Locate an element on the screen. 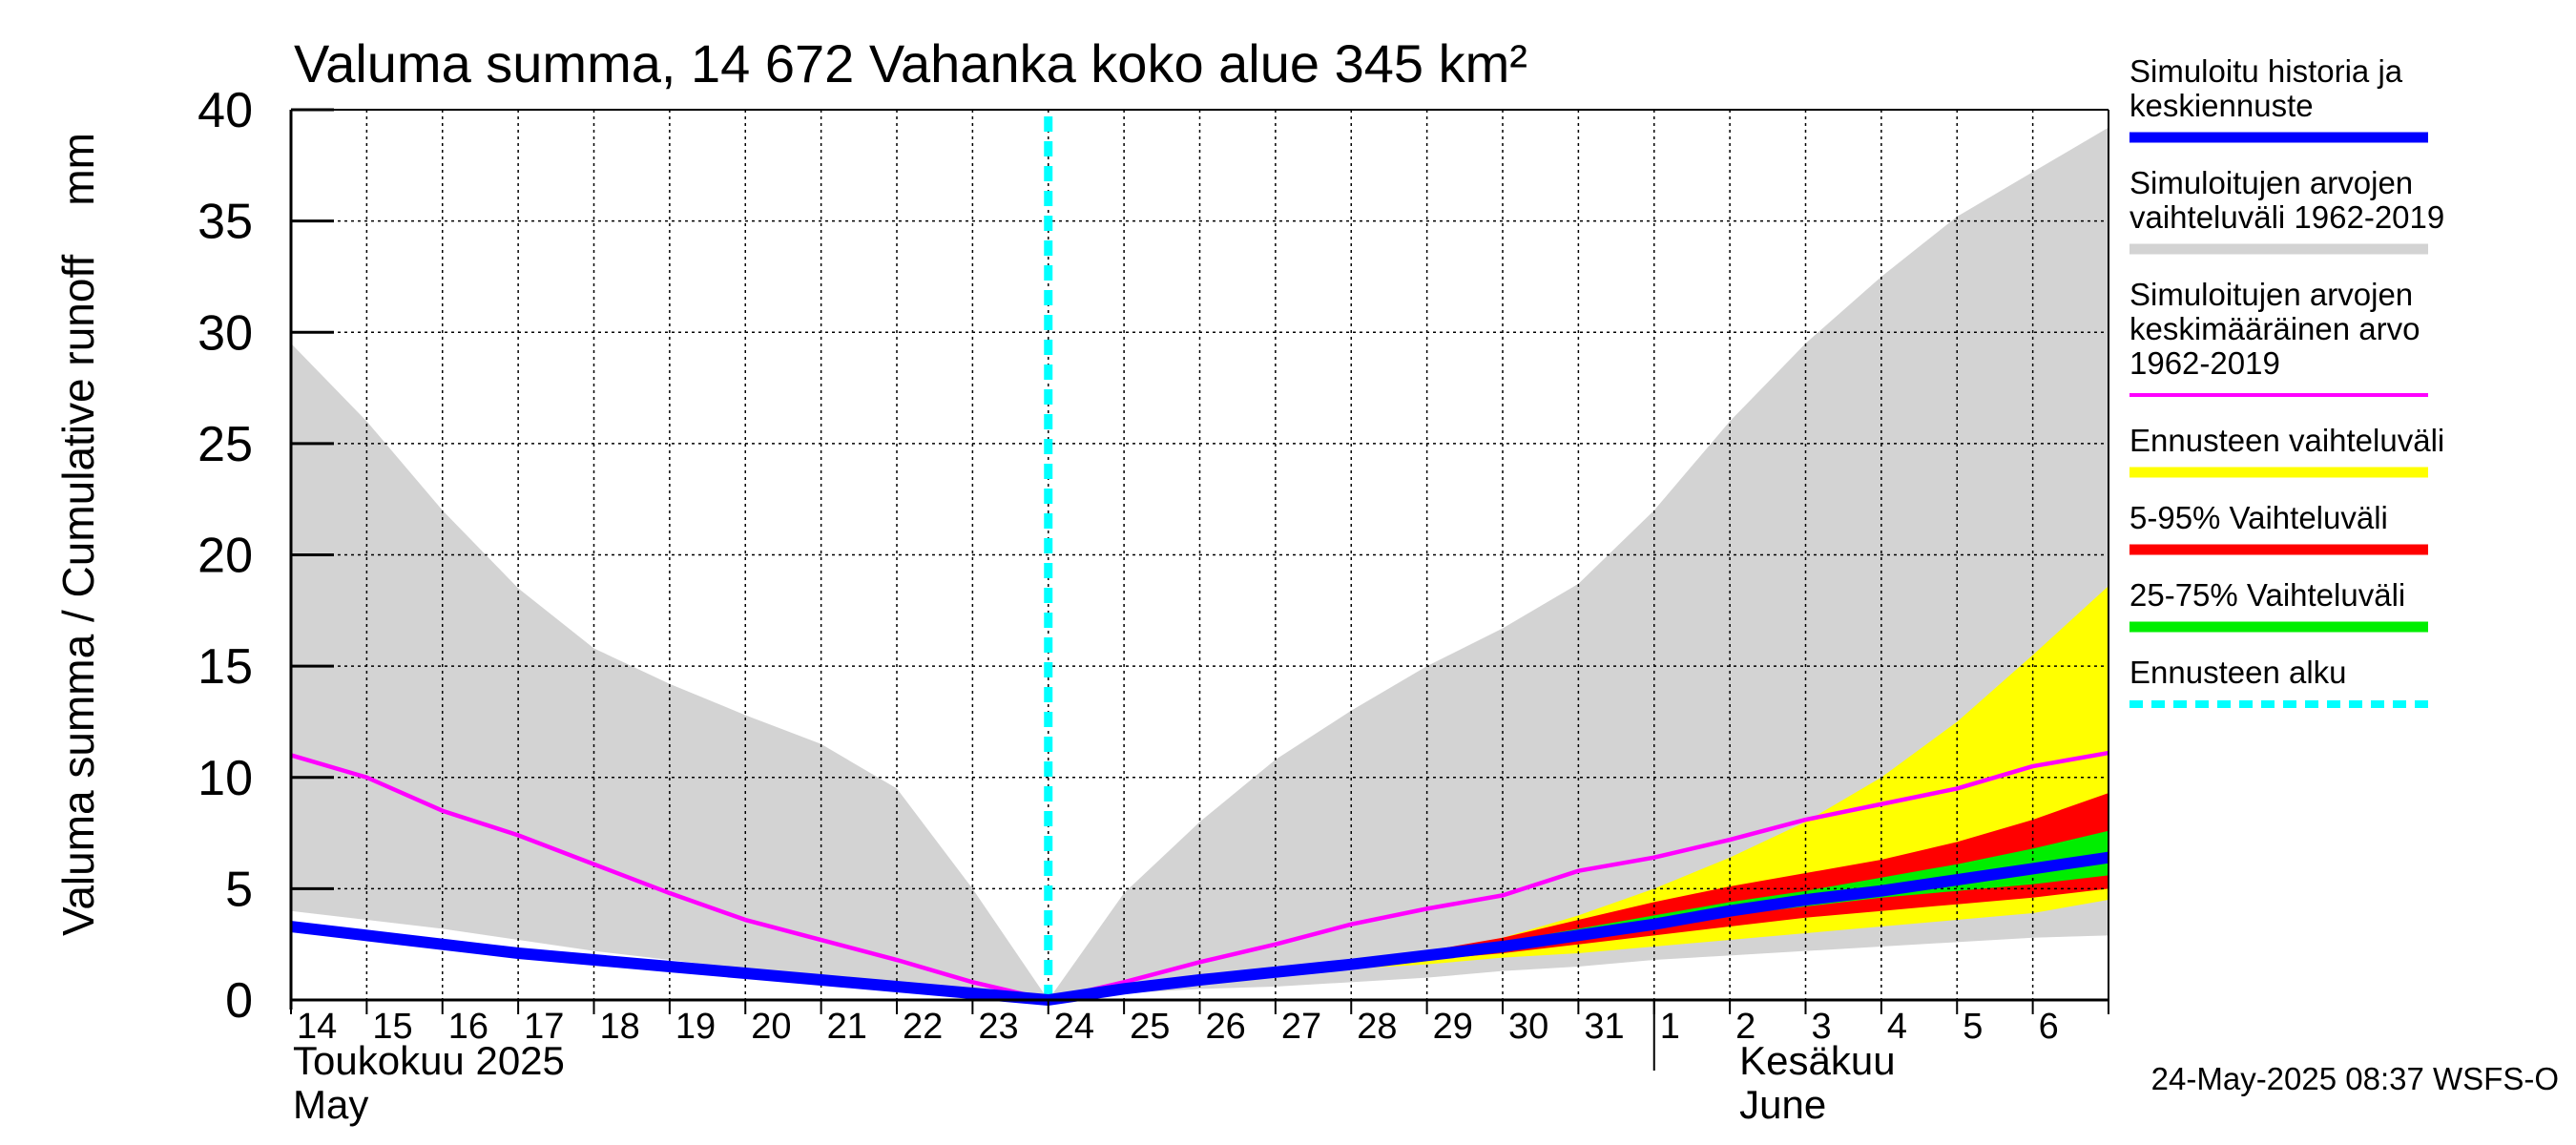  y-tick-label-35: 35 is located at coordinates (225, 222).